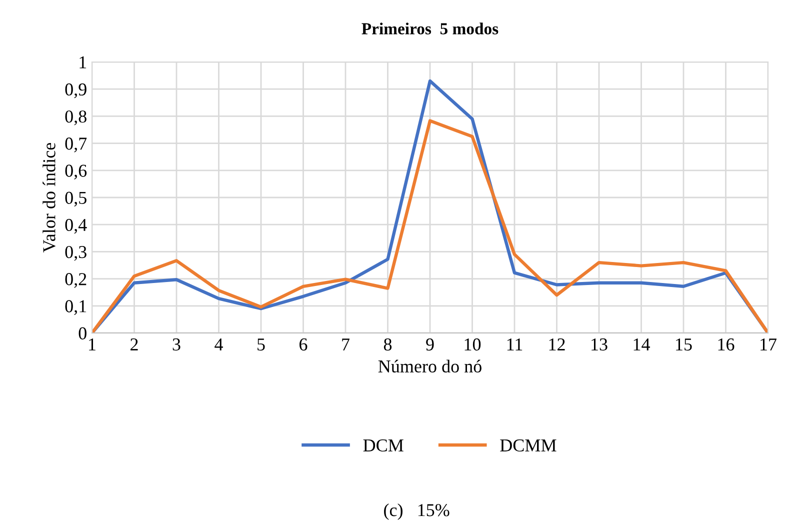 This screenshot has width=786, height=532. What do you see at coordinates (417, 512) in the screenshot?
I see `text: (c) 15%` at bounding box center [417, 512].